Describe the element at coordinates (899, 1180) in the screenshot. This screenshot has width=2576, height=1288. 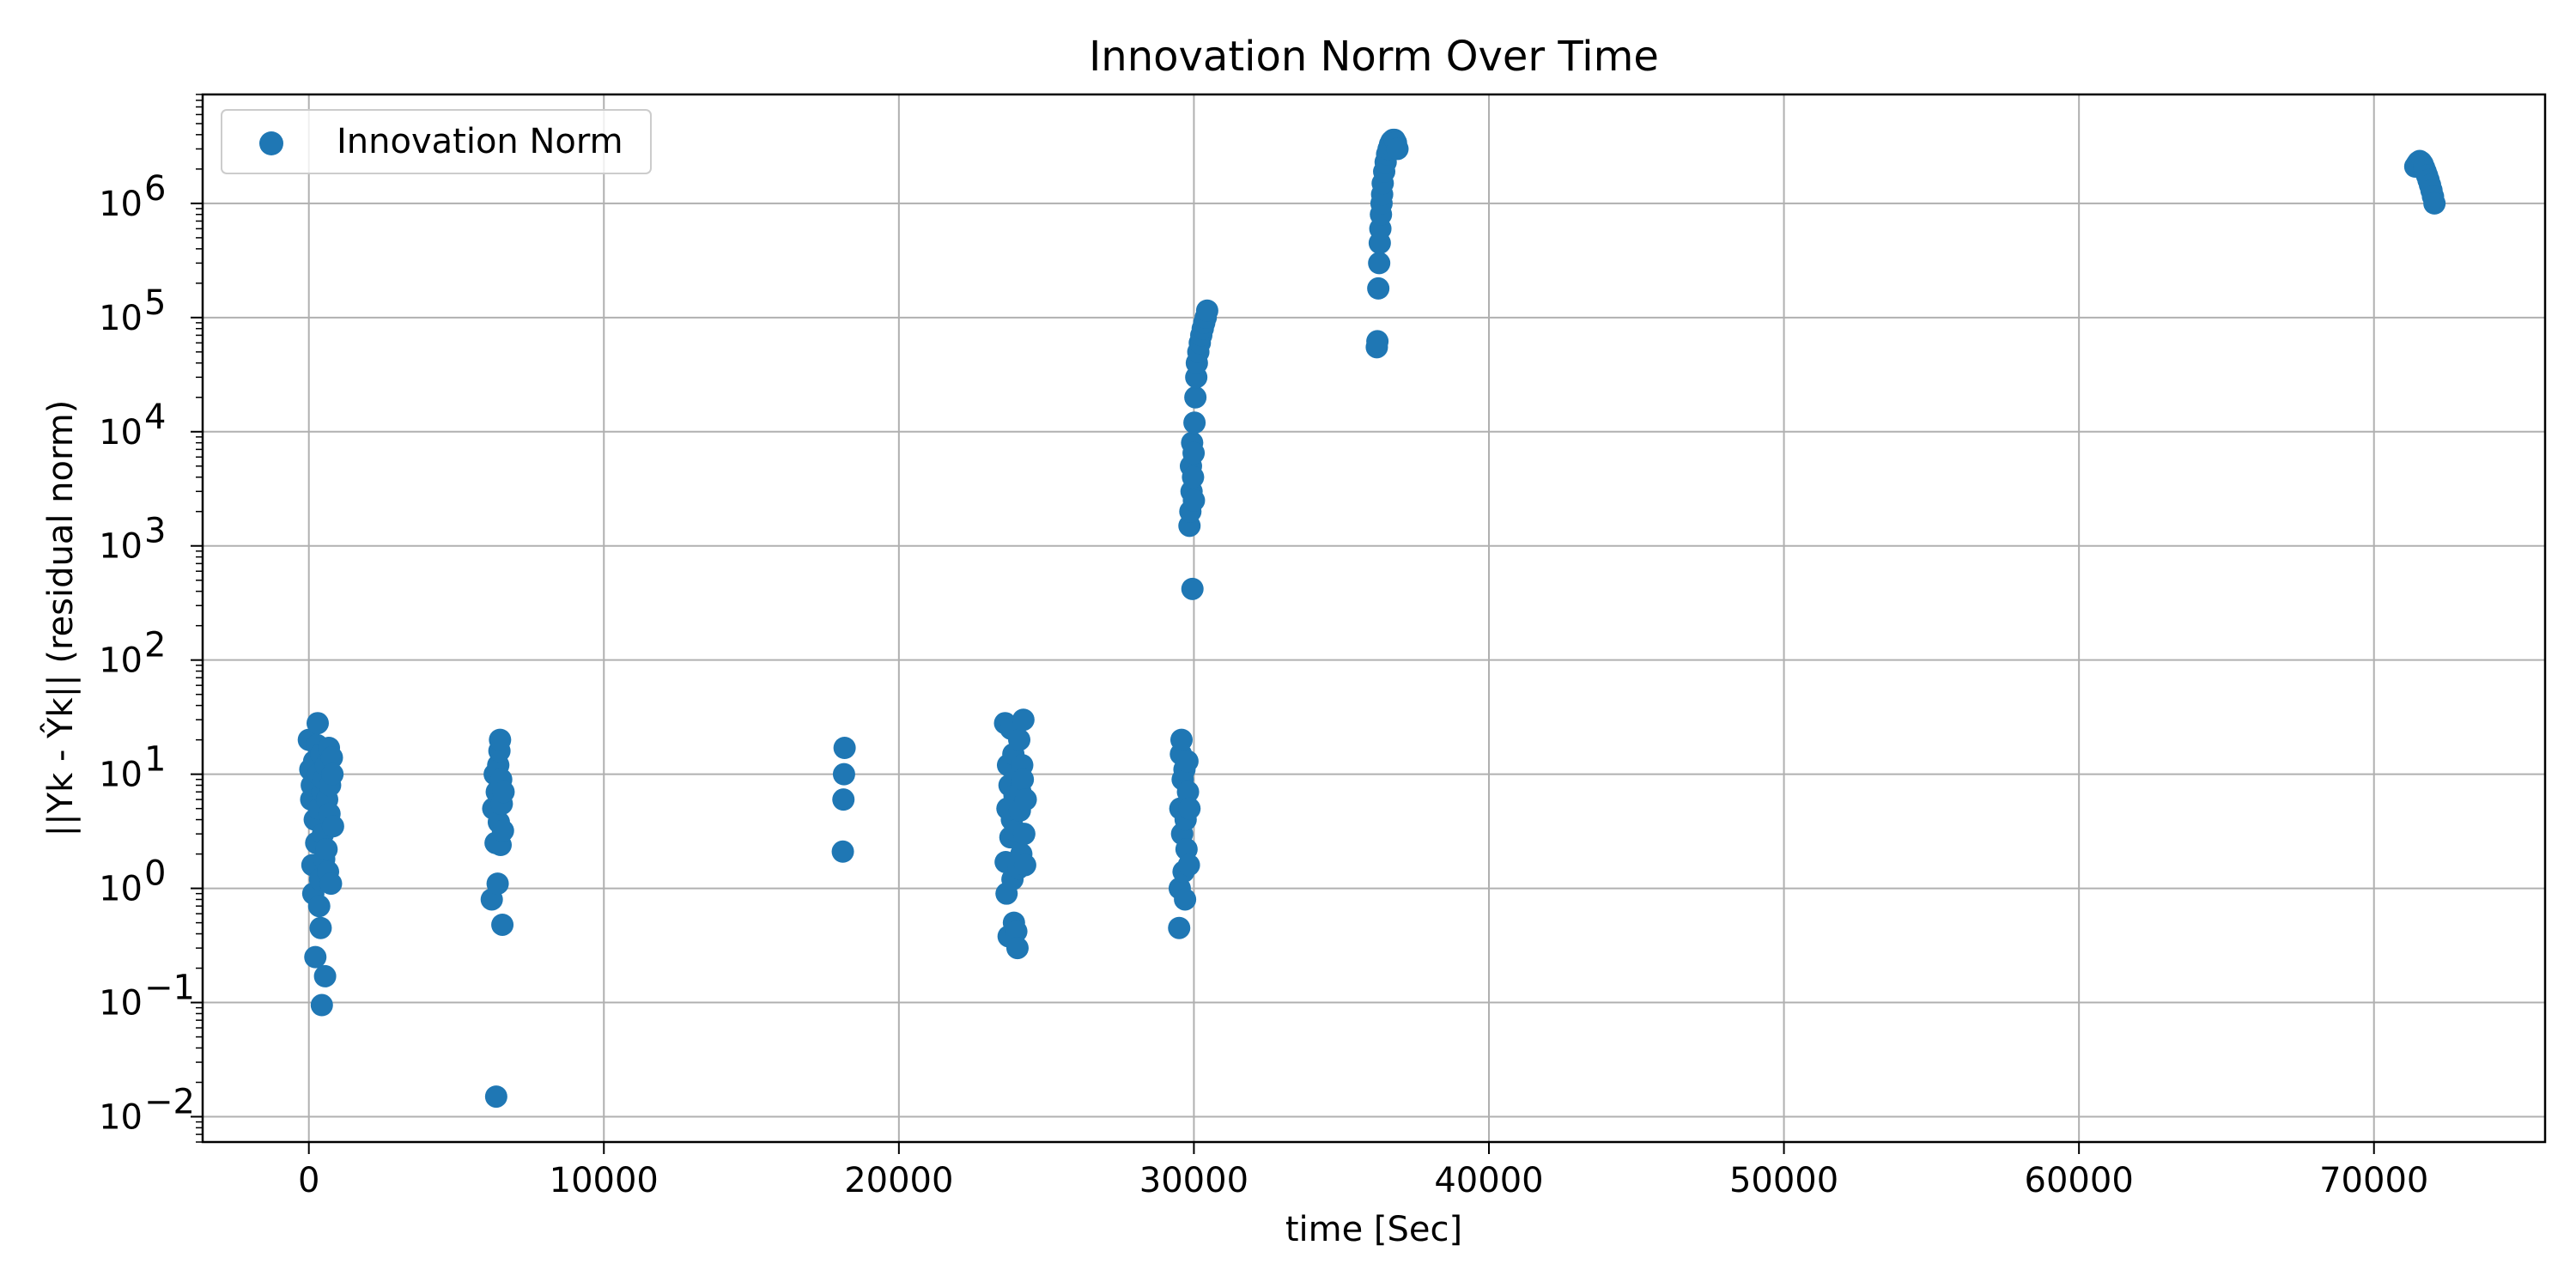
I see `x-tick-label: 20000` at that location.